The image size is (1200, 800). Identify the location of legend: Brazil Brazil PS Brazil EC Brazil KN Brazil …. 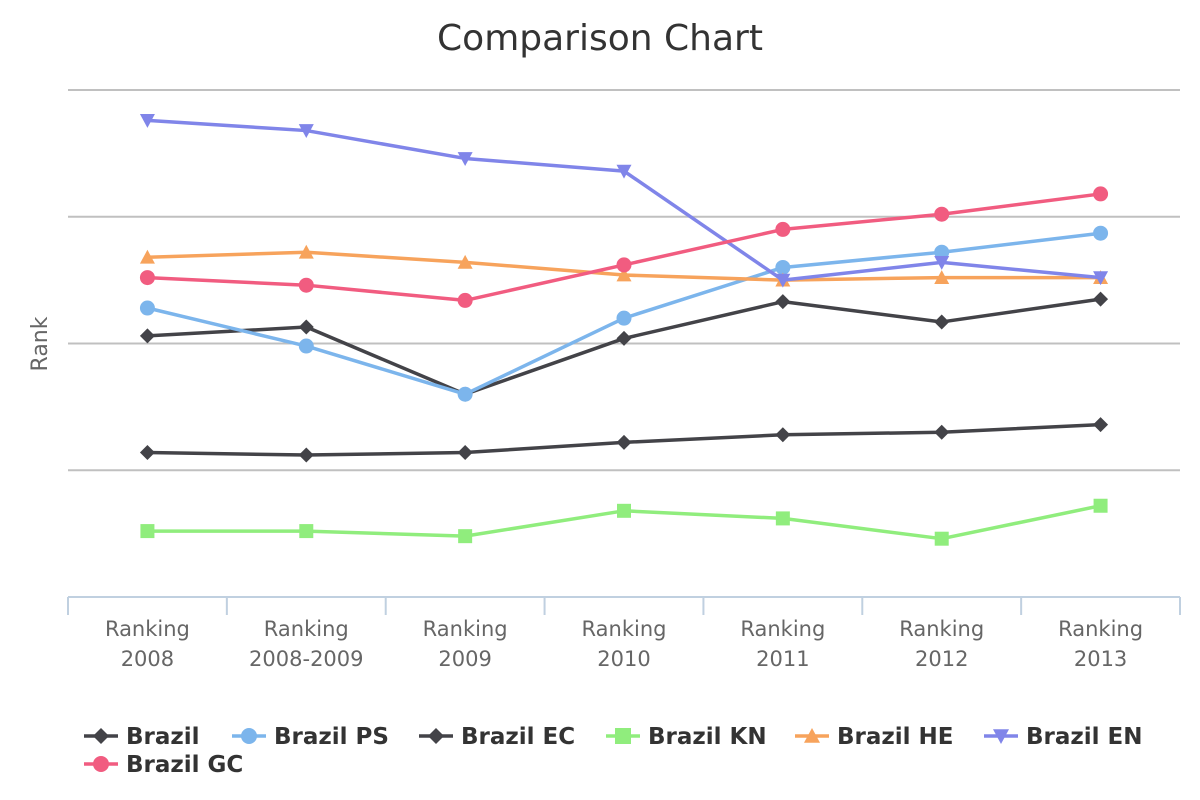
(613, 751).